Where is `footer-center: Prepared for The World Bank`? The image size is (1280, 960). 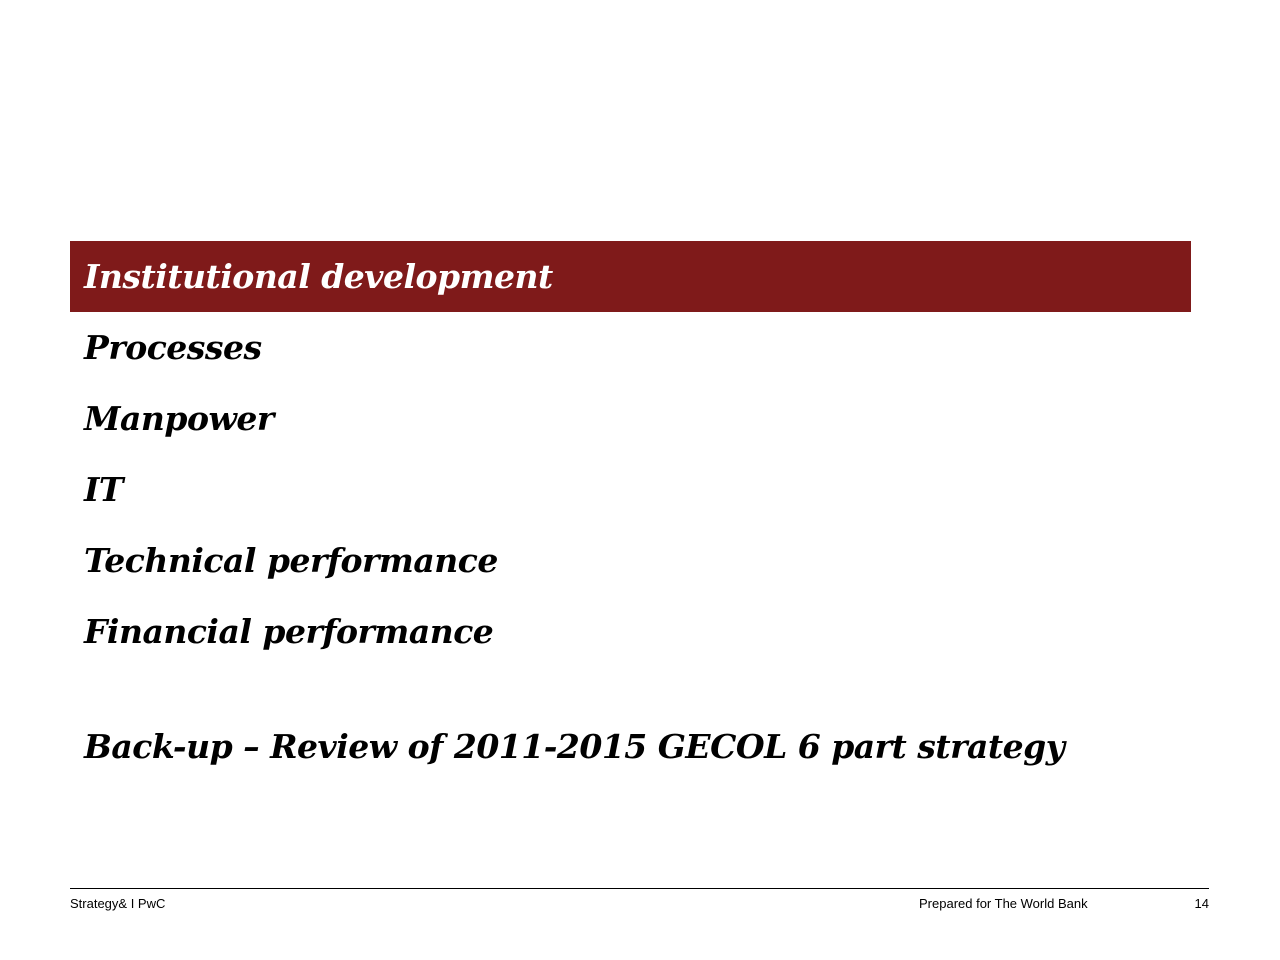
footer-center: Prepared for The World Bank is located at coordinates (1003, 903).